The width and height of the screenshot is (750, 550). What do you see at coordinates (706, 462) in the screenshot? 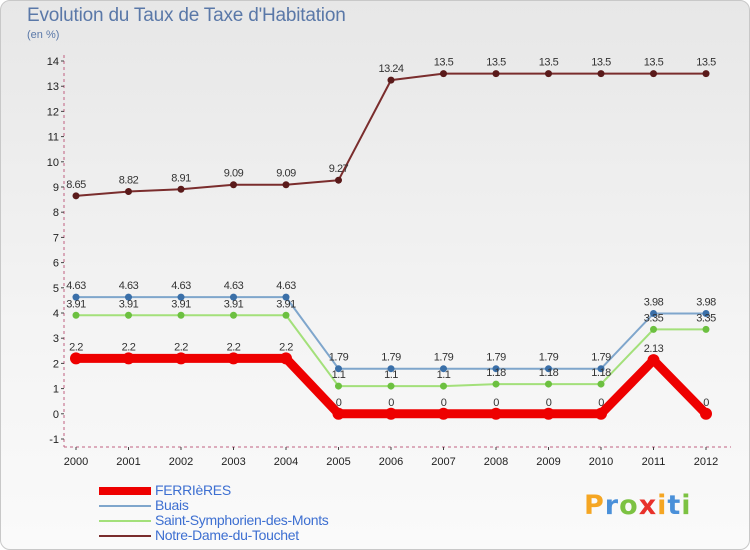
I see `x-tick-label: 2012` at bounding box center [706, 462].